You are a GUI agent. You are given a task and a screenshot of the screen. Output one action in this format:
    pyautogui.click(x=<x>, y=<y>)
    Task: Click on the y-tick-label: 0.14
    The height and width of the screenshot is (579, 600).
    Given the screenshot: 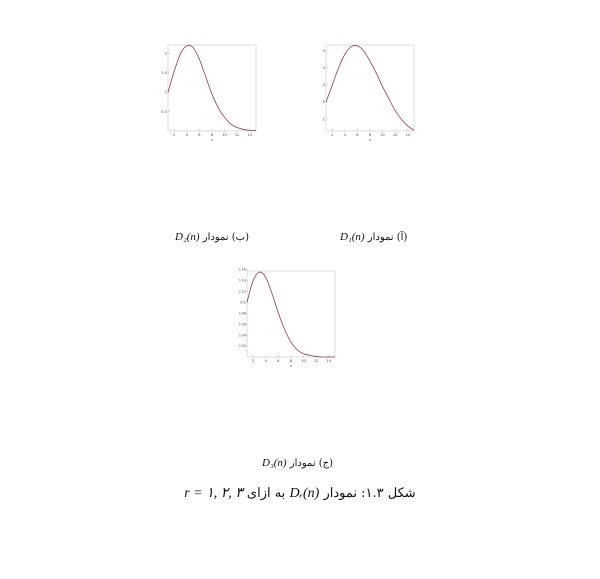 What is the action you would take?
    pyautogui.click(x=243, y=281)
    